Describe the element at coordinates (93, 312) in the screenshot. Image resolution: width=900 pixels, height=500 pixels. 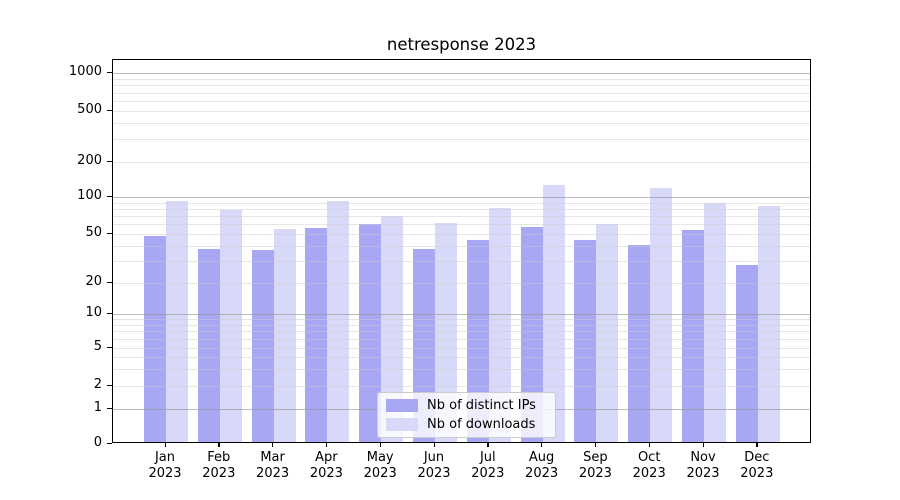
I see `y-tick-label: 10` at that location.